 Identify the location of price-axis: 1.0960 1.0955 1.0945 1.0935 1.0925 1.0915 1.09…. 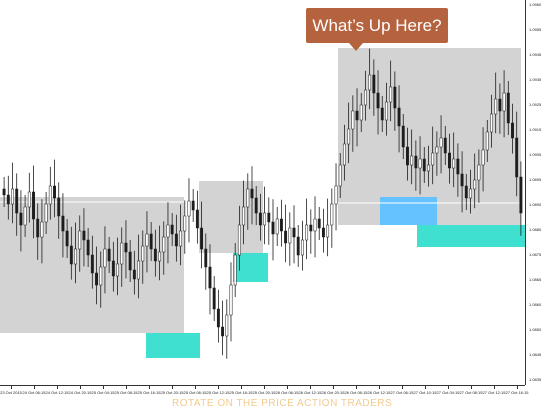
(537, 192).